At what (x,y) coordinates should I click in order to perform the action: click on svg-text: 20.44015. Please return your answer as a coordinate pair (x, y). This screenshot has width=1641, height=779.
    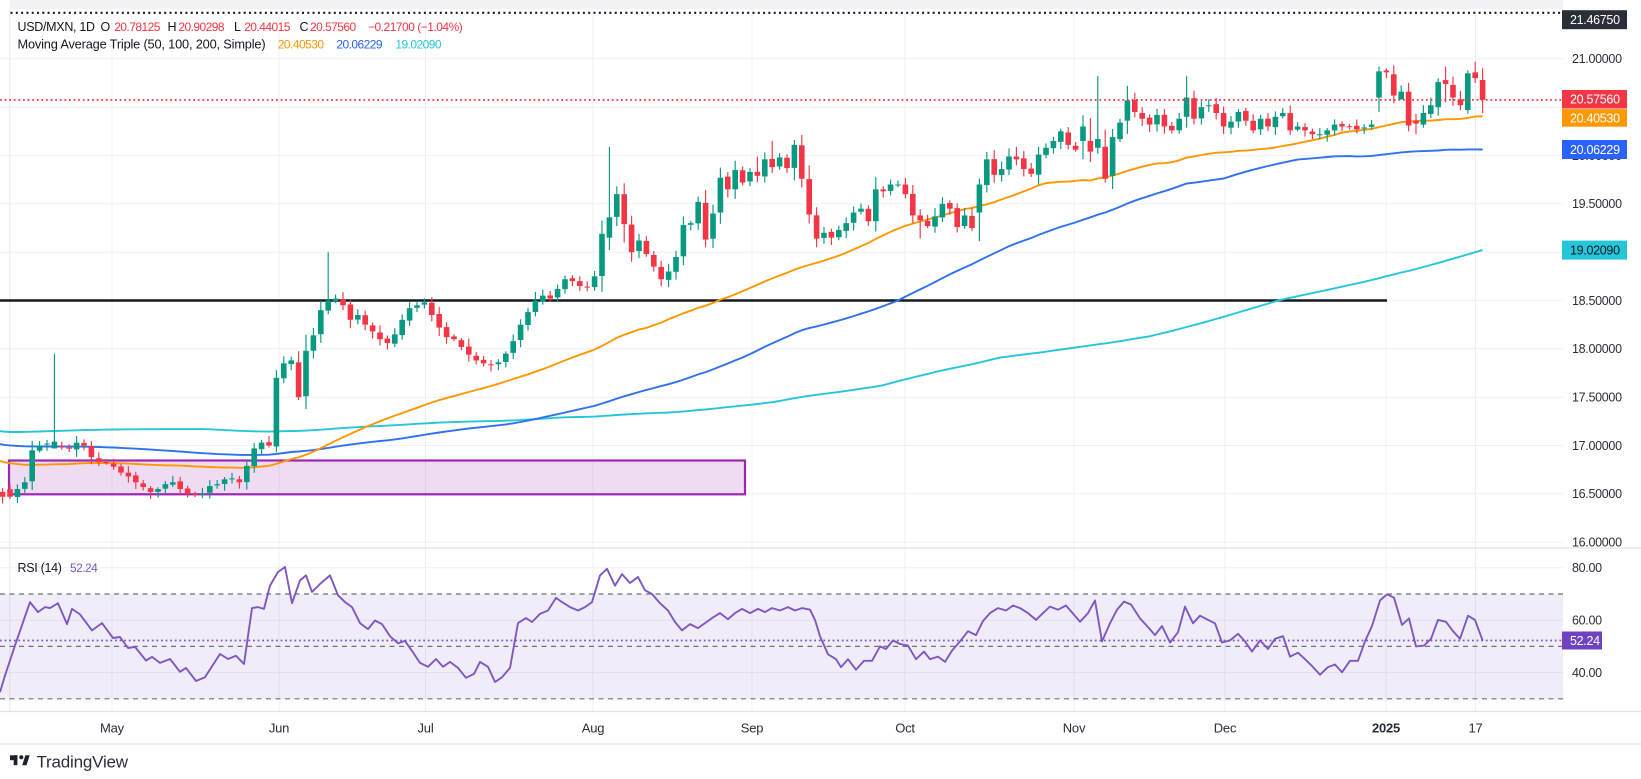
    Looking at the image, I should click on (267, 27).